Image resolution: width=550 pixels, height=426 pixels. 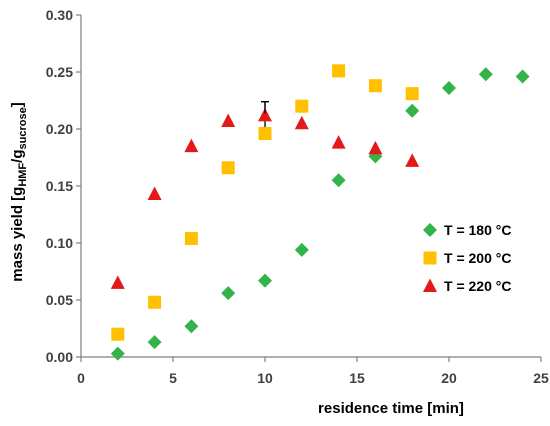 I want to click on x-axis-title: residence time [min], so click(x=391, y=408).